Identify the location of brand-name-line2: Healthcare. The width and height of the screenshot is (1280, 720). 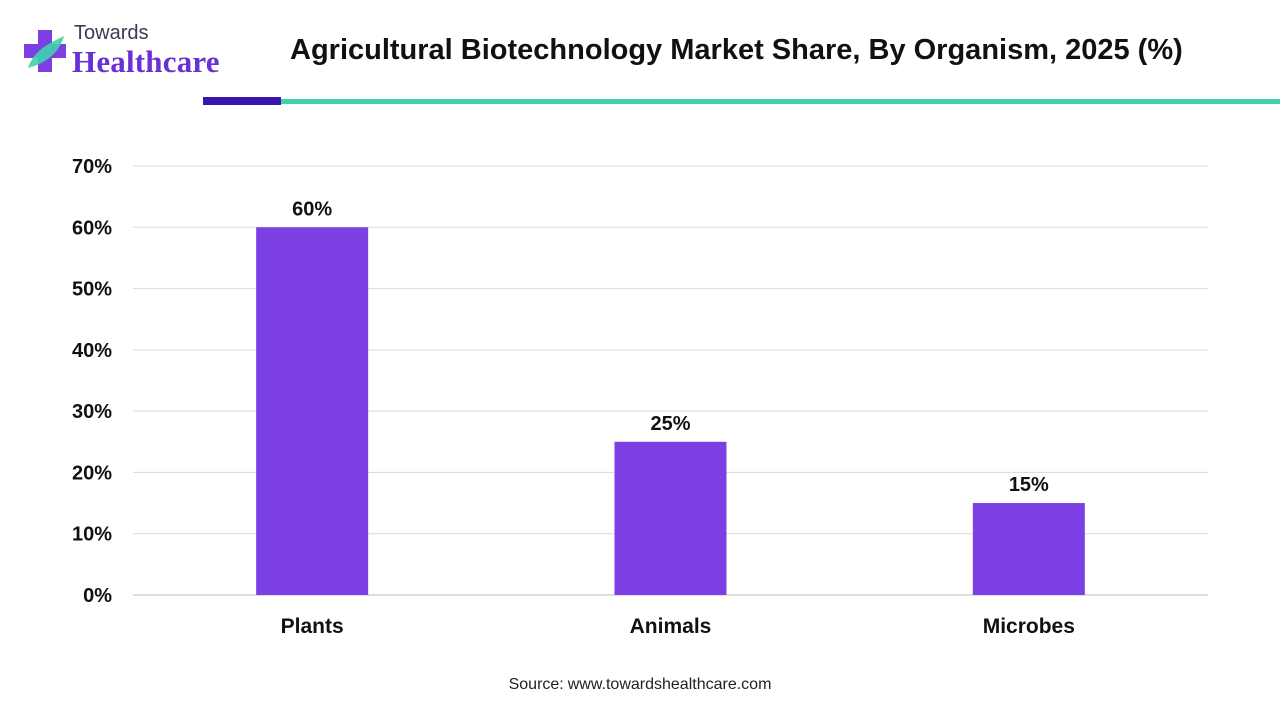
(146, 61).